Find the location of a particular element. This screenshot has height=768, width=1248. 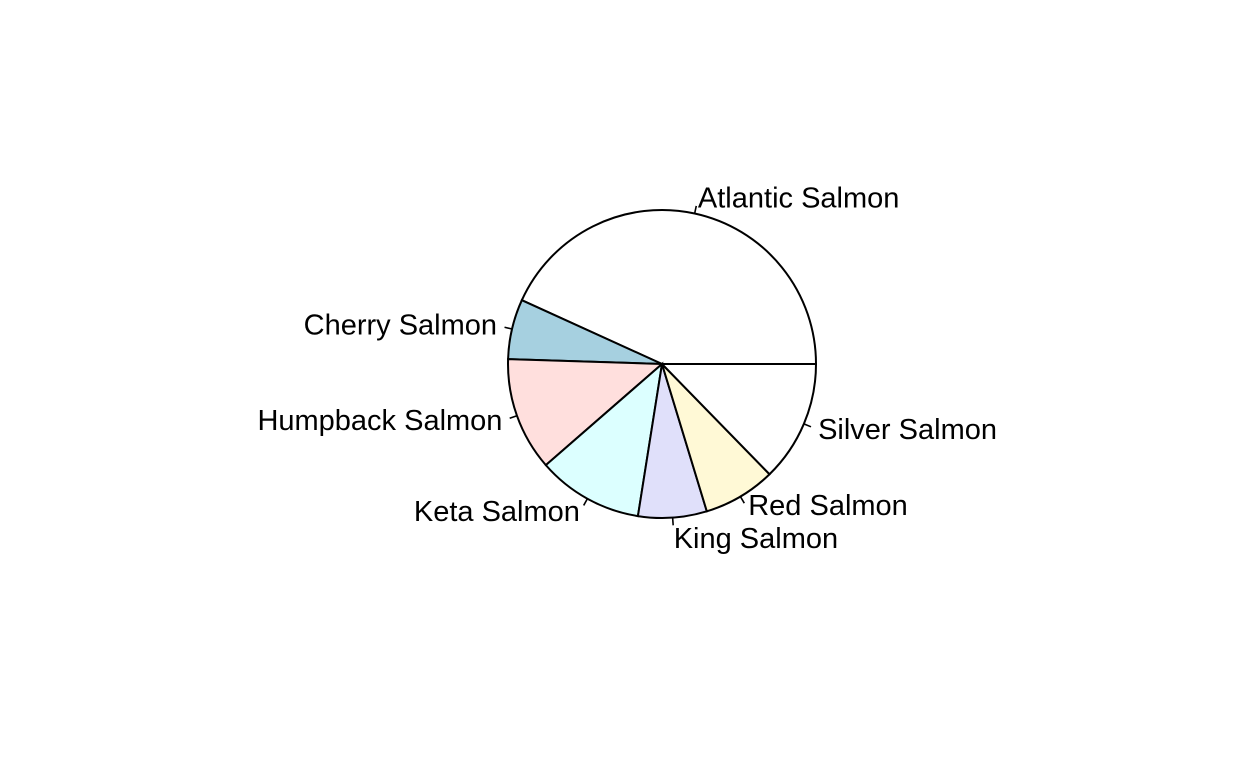

pie-slice-humpback-salmon is located at coordinates (586, 412).